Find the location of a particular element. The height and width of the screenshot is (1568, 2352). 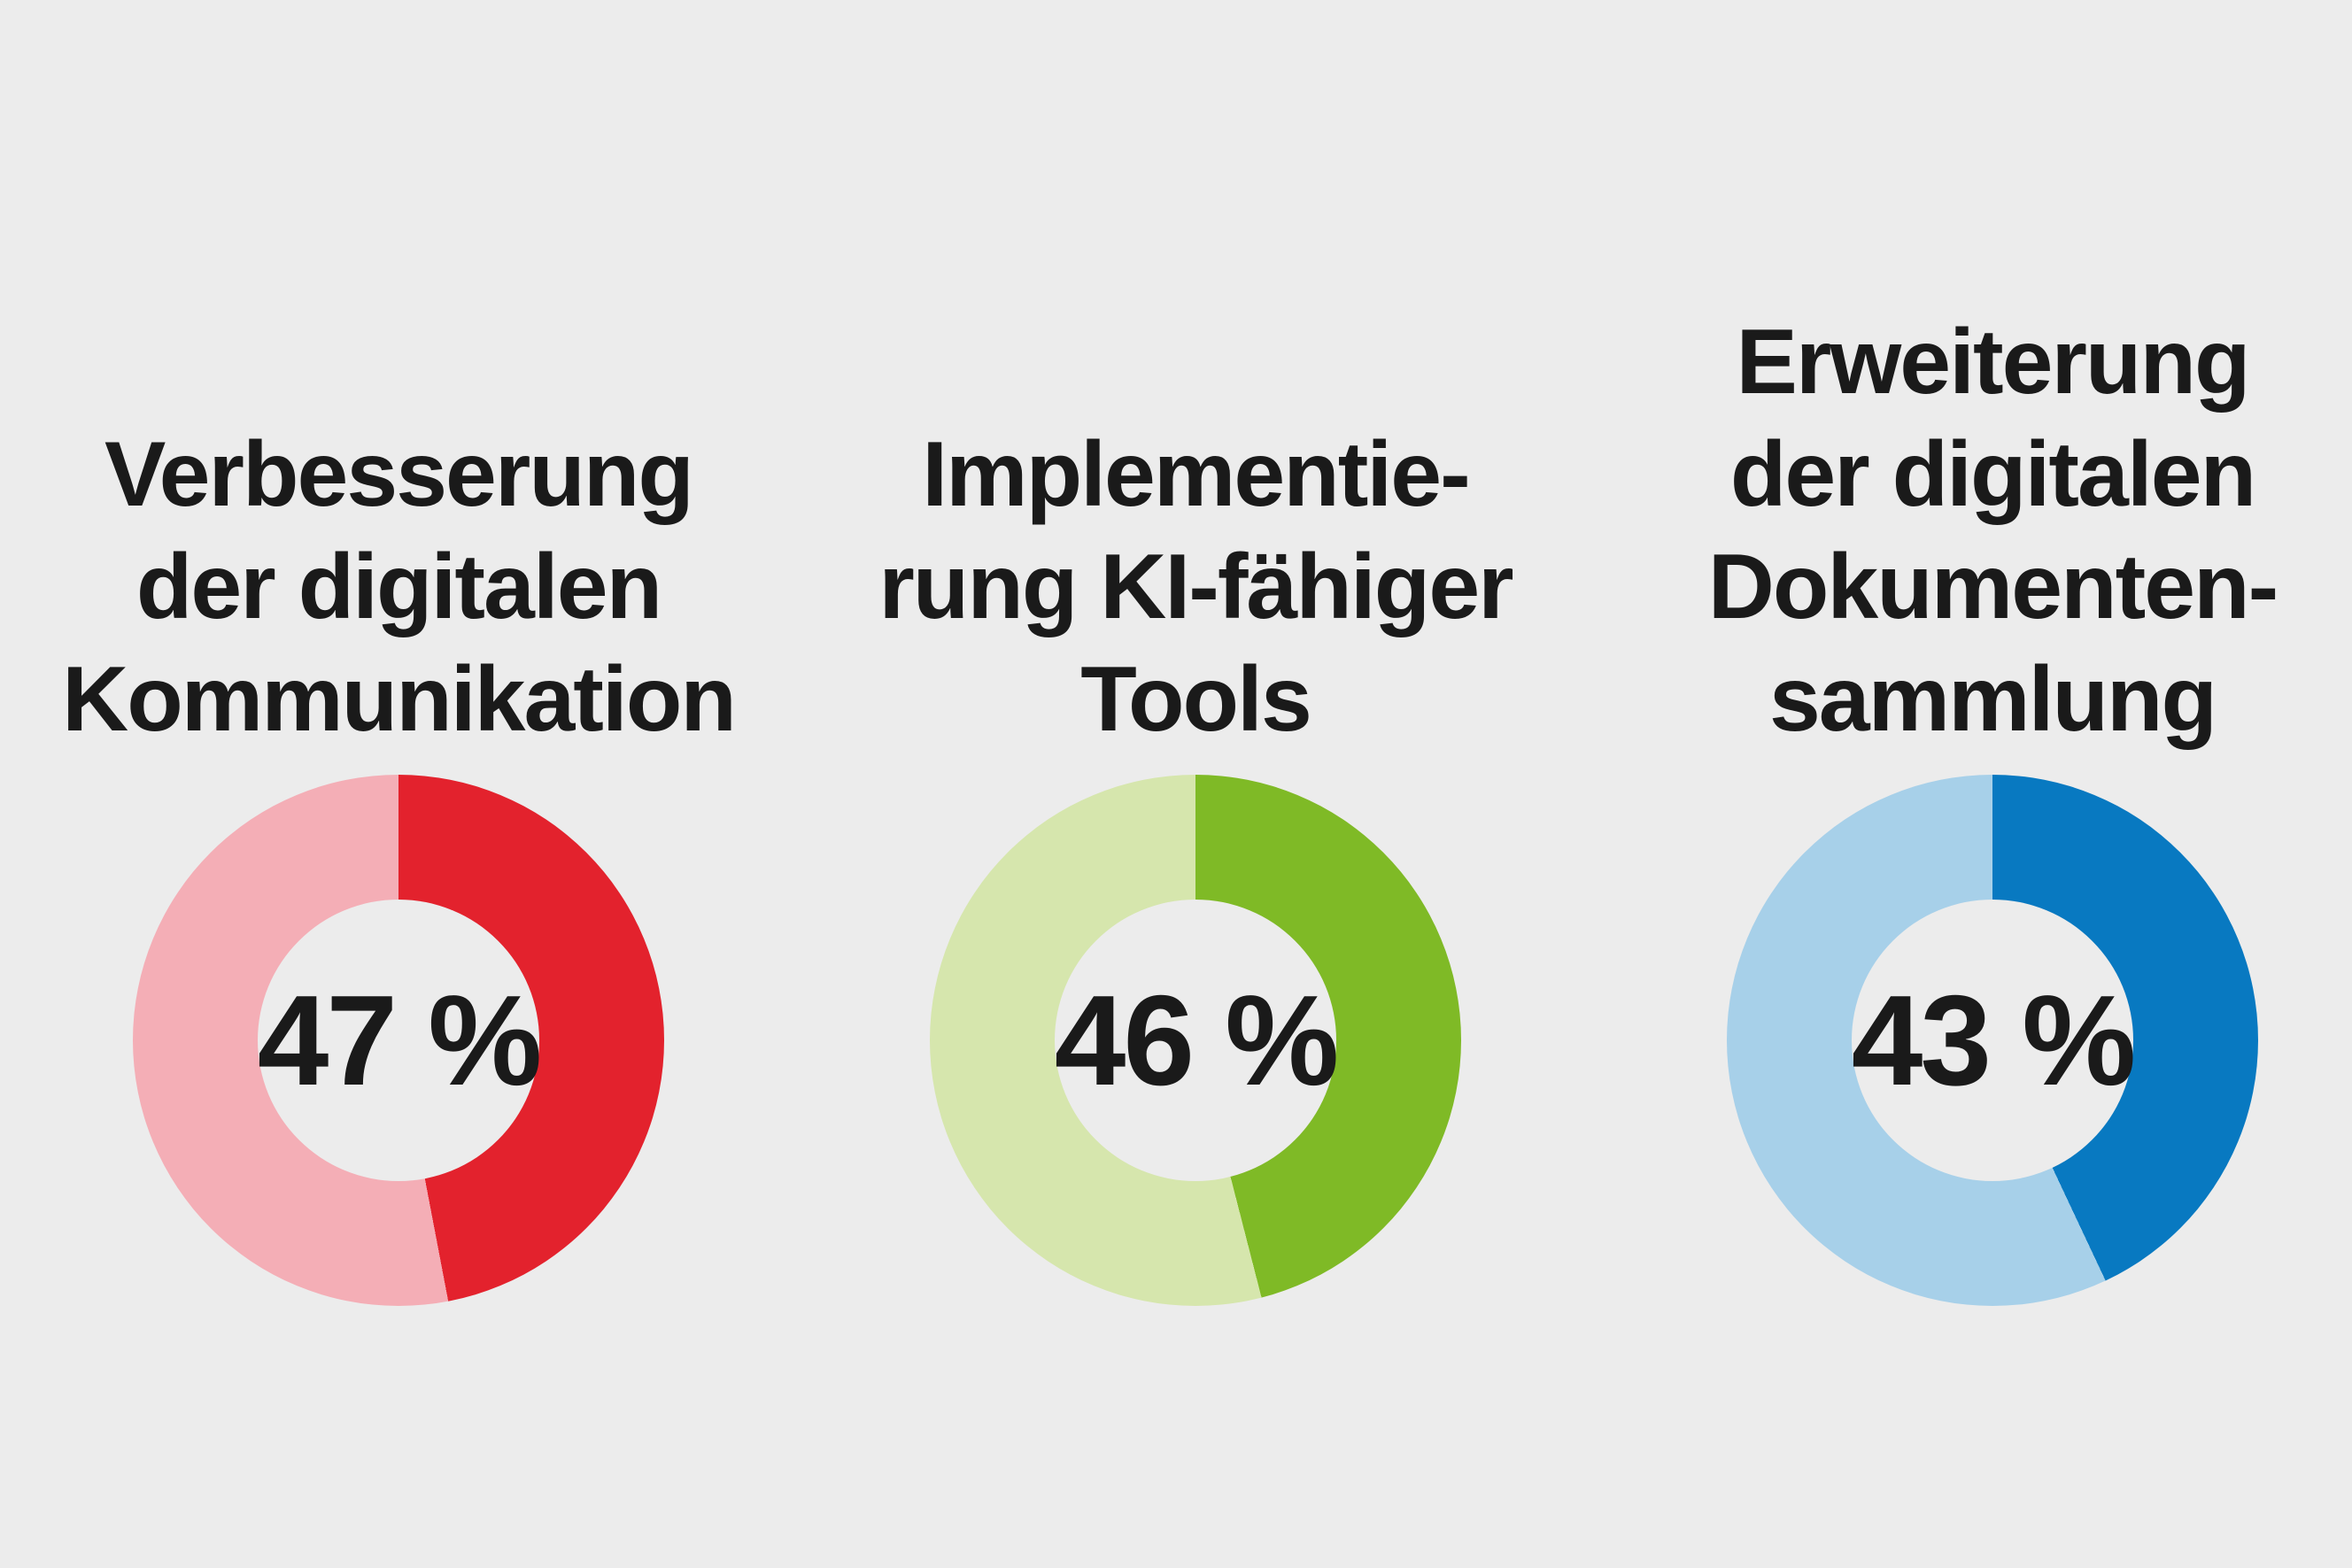

percentage-value-ki-tools: 46 % is located at coordinates (1196, 1040).